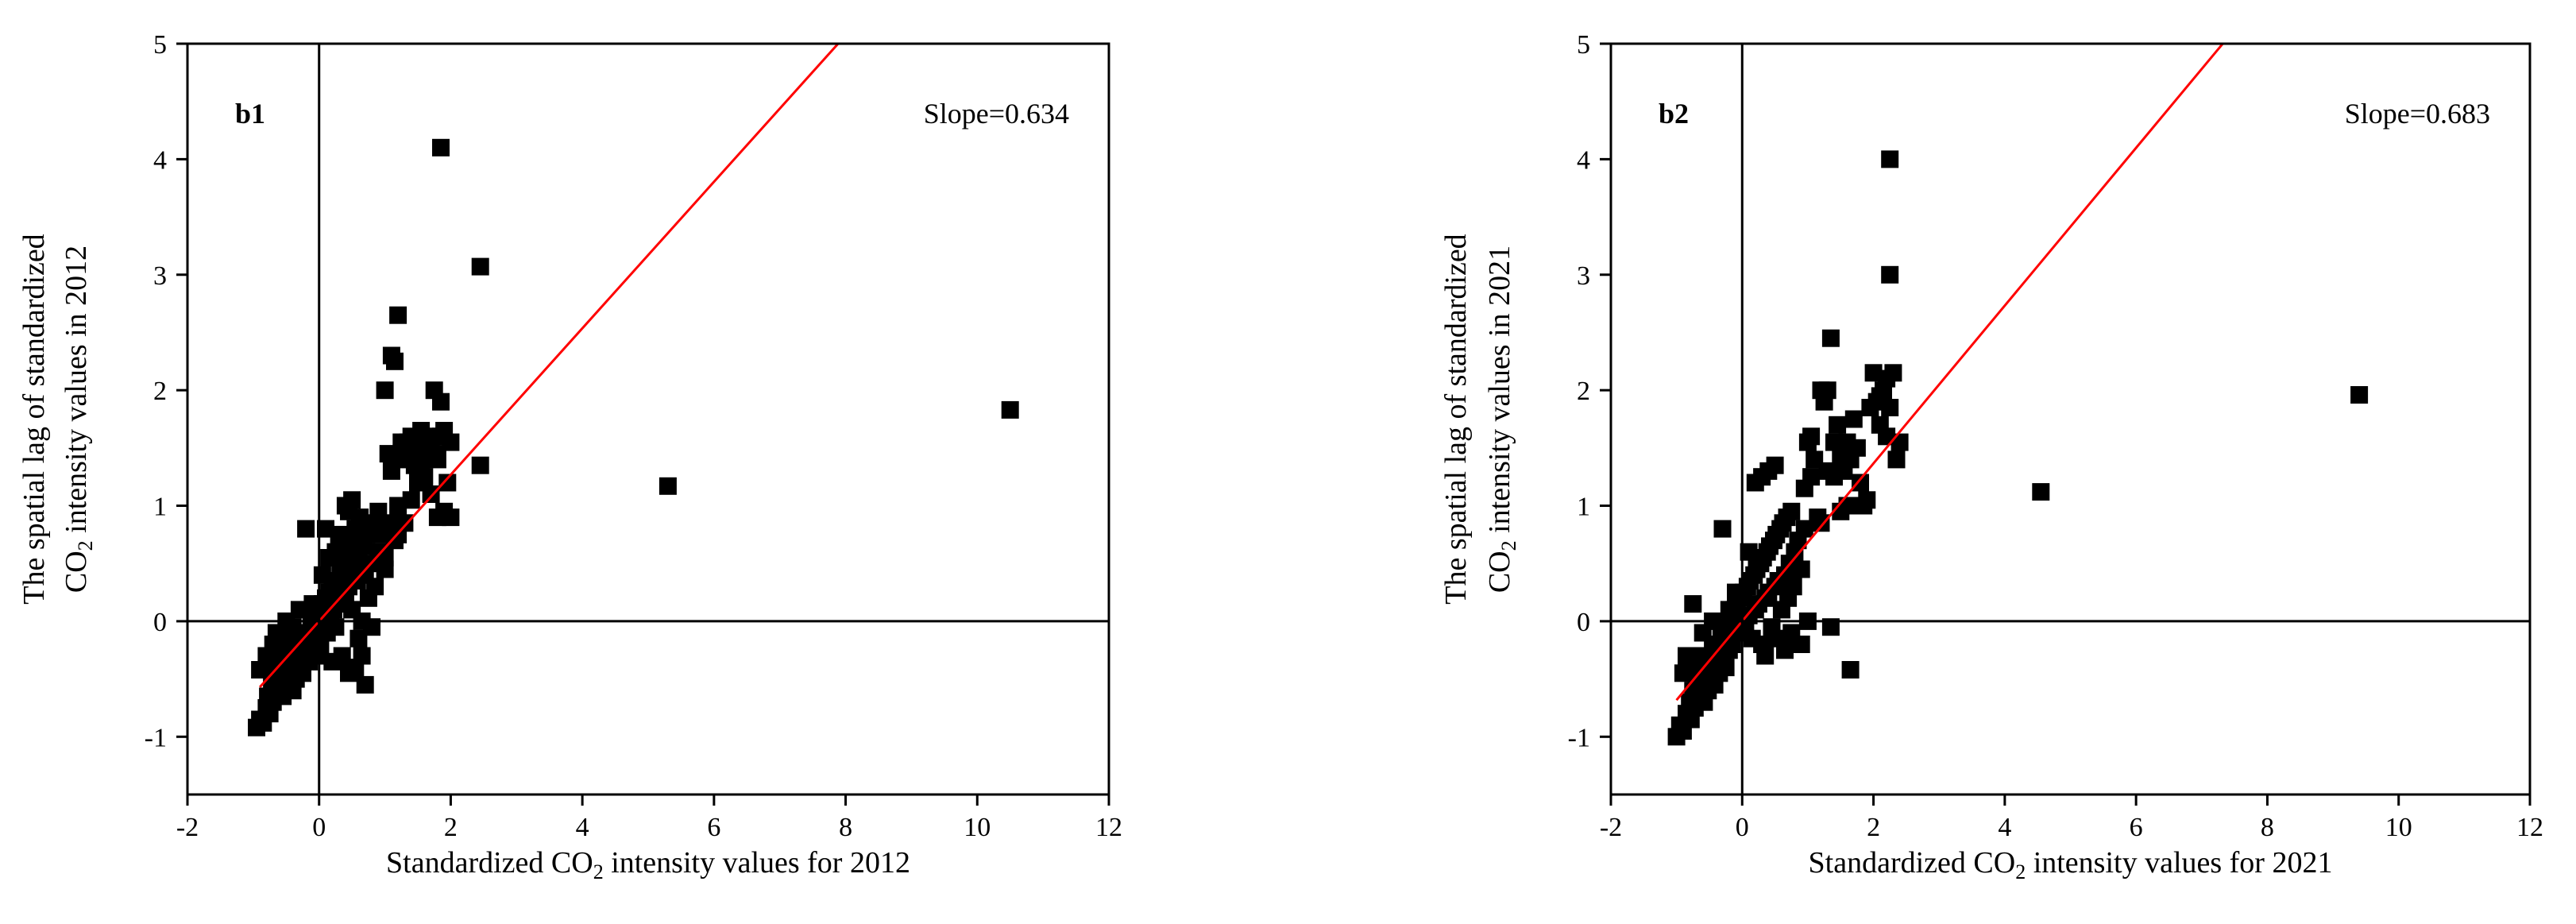 The image size is (2576, 924). I want to click on x-tick-label: 12, so click(2529, 828).